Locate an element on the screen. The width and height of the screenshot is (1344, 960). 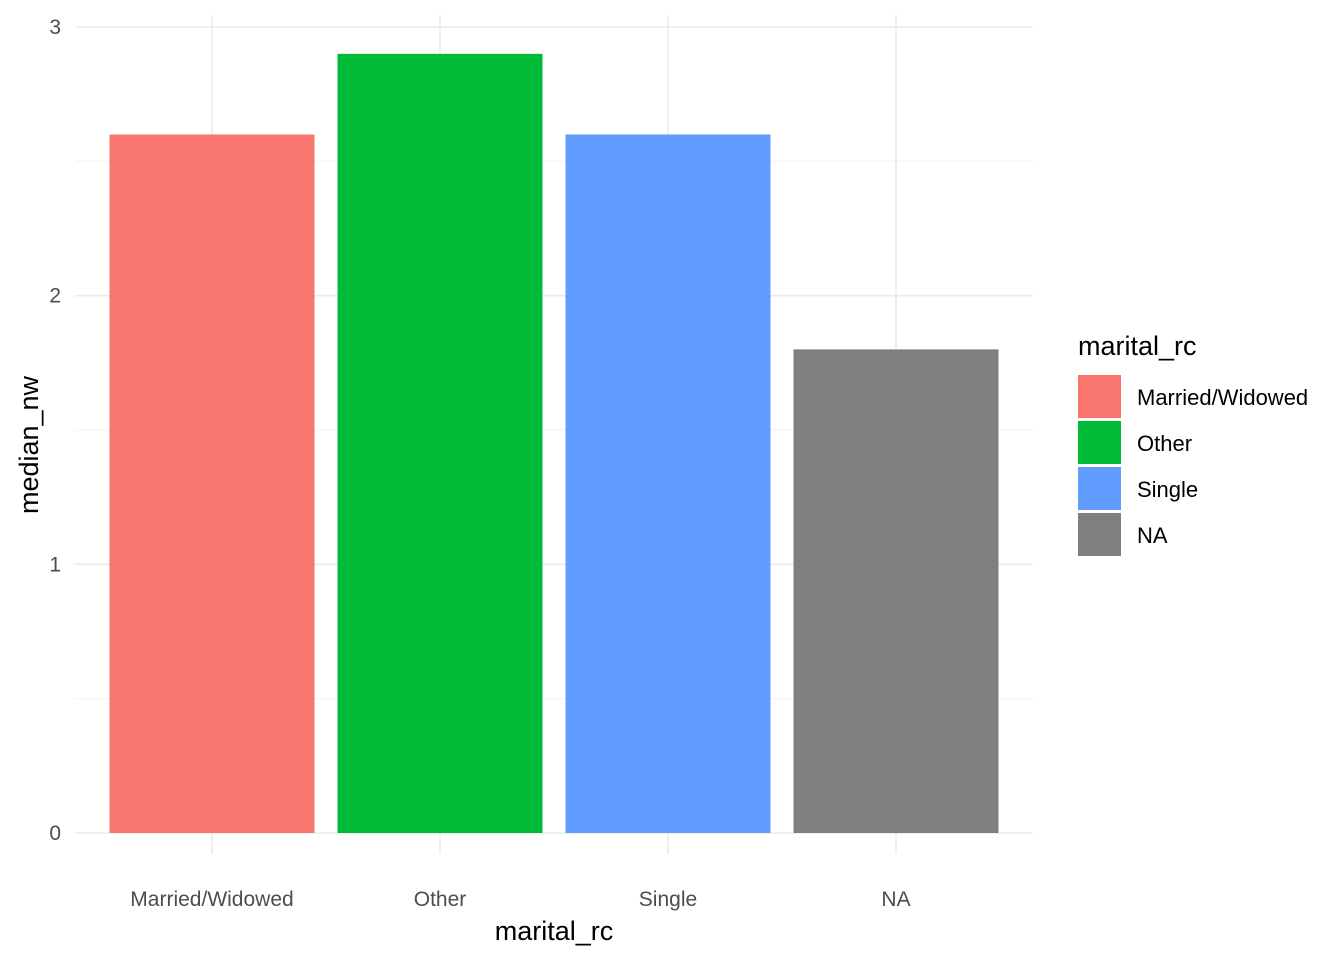
legend-items: Married/Widowed Other Single NA is located at coordinates (1193, 465).